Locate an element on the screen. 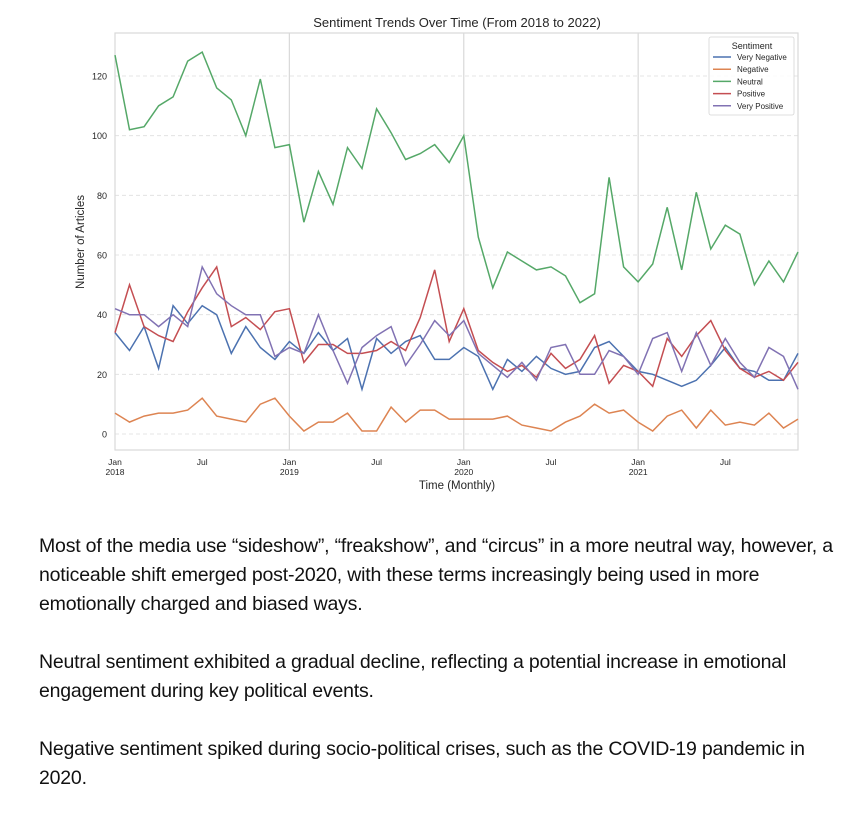  y-tick-label: 40 is located at coordinates (102, 315).